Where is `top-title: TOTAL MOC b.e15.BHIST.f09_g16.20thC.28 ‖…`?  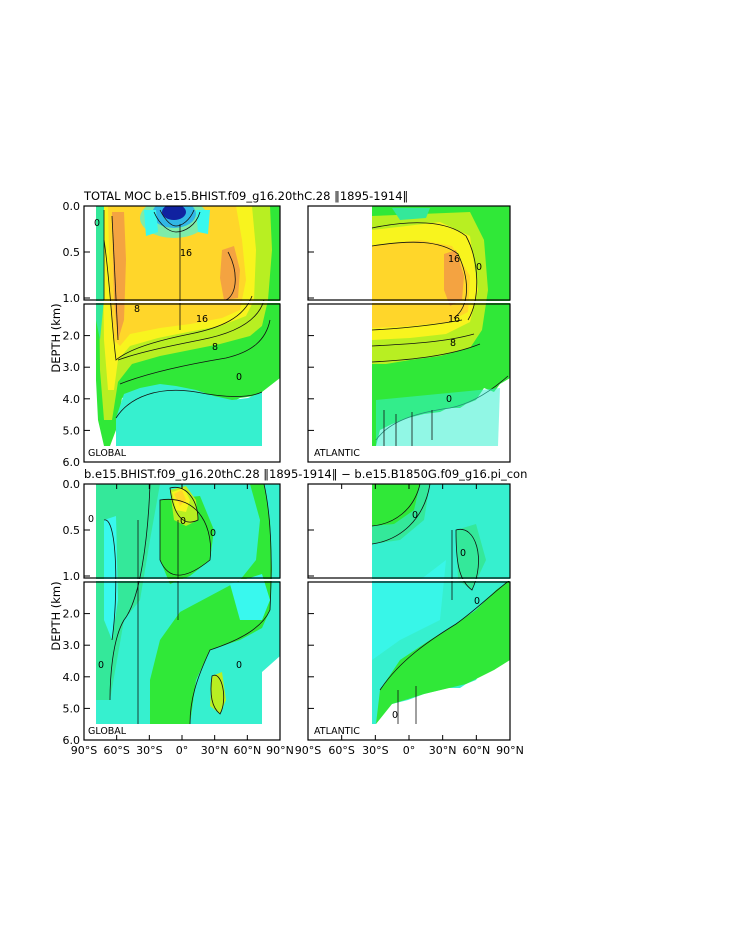
top-title: TOTAL MOC b.e15.BHIST.f09_g16.20thC.28 ‖… is located at coordinates (245, 196).